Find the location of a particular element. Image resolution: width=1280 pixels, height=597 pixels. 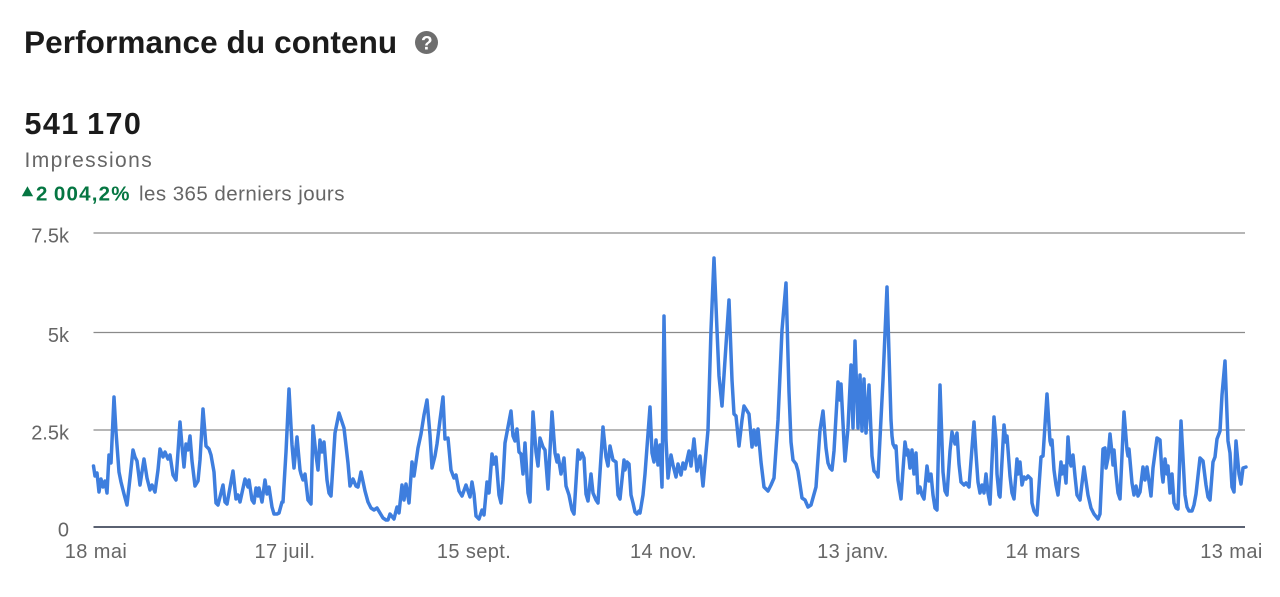

svg-text: 2.5k is located at coordinates (50, 434).